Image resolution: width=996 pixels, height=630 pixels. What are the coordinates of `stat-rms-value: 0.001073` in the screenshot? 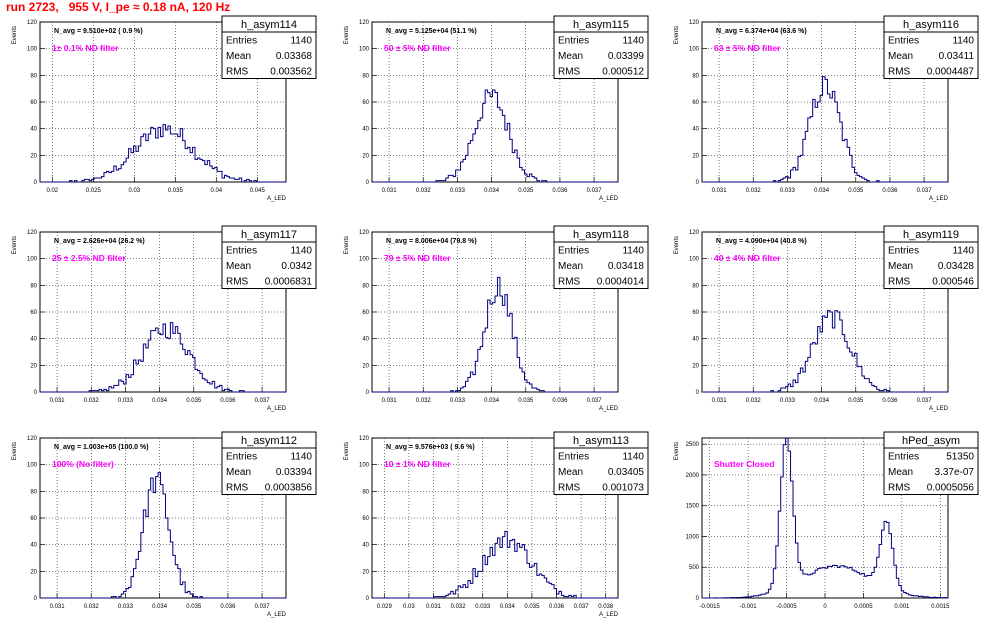 It's located at (623, 488).